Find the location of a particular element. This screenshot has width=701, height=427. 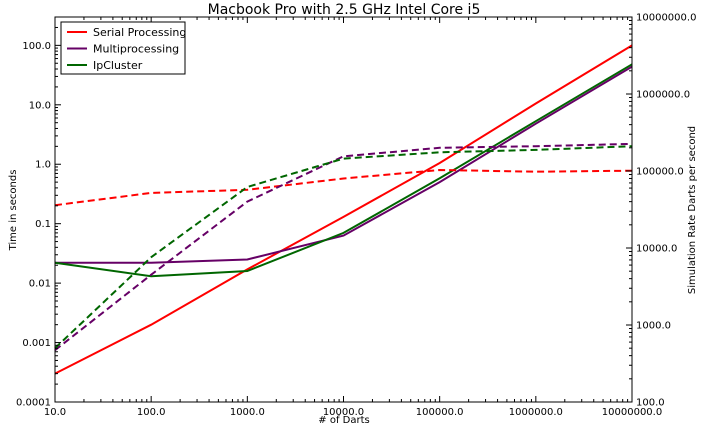

y2-tick-label: 10000.0 is located at coordinates (656, 249).